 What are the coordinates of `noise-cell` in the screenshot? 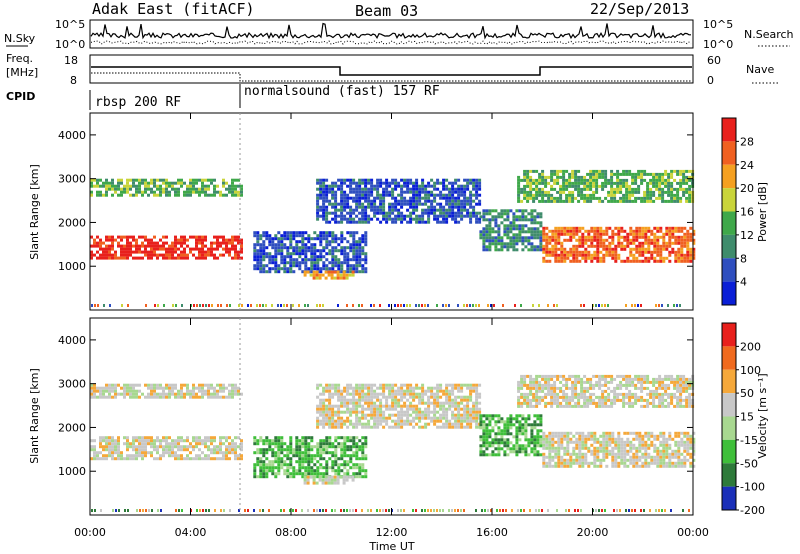 It's located at (323, 305).